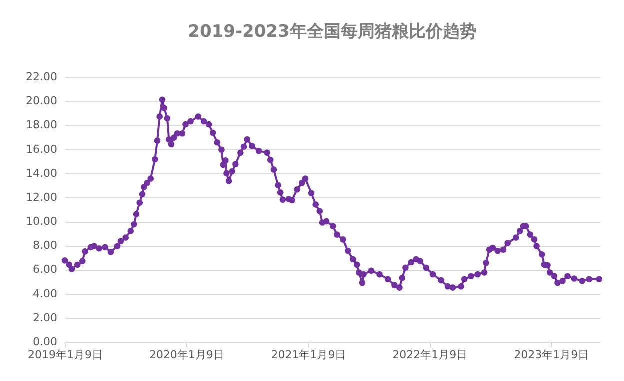 The height and width of the screenshot is (381, 624). I want to click on x-tick-label: 2022年1月9日, so click(430, 355).